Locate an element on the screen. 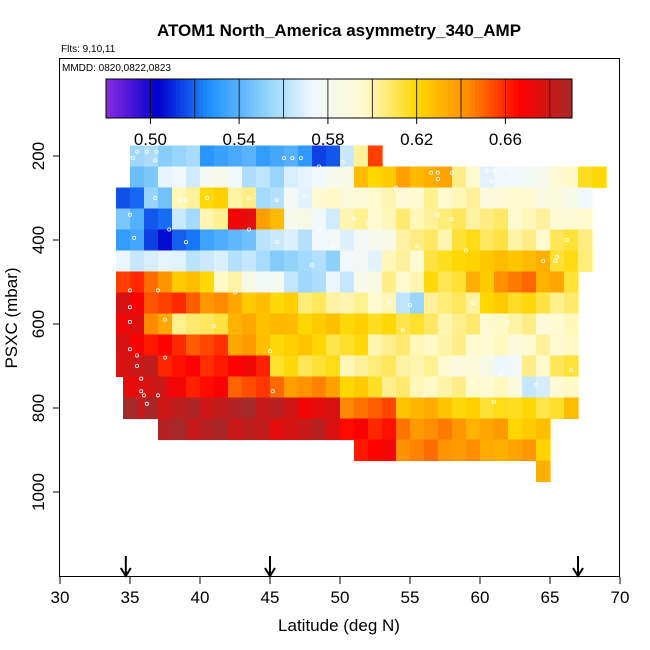  x-tick-label: 50 is located at coordinates (340, 597).